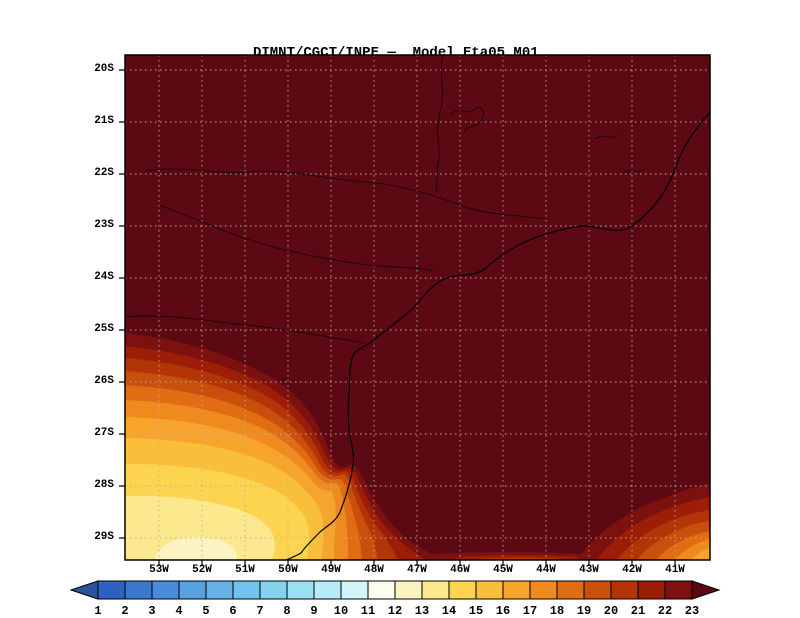 This screenshot has width=800, height=618. I want to click on lat-label-21s: 21S, so click(104, 121).